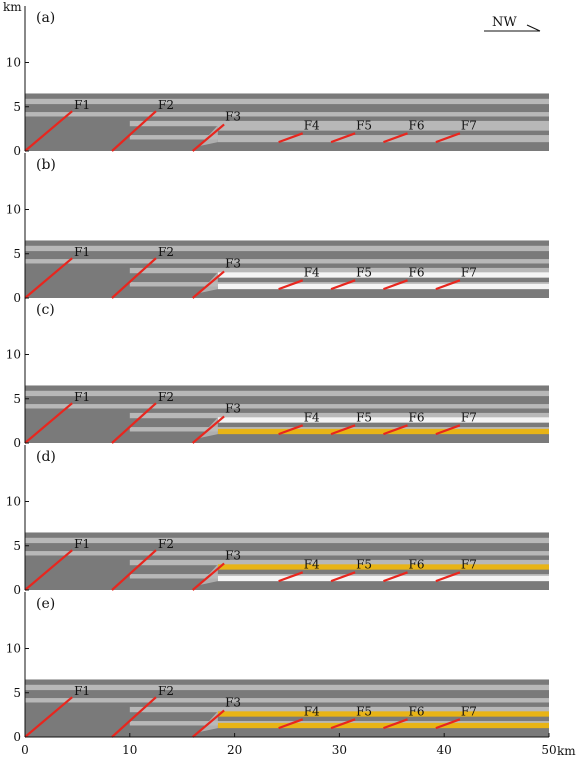 The height and width of the screenshot is (760, 581). I want to click on north-arrow-head-icon, so click(533, 28).